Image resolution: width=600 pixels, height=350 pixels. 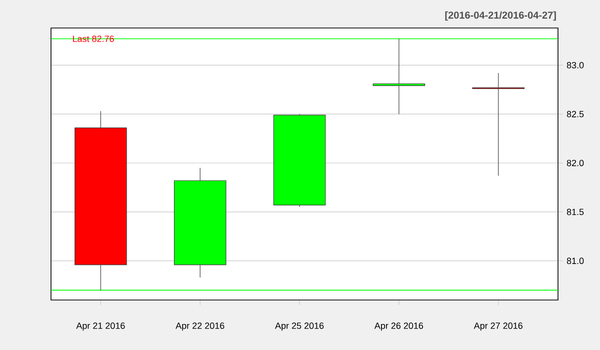 I want to click on x-tick-label: Apr 27 2016, so click(x=498, y=326).